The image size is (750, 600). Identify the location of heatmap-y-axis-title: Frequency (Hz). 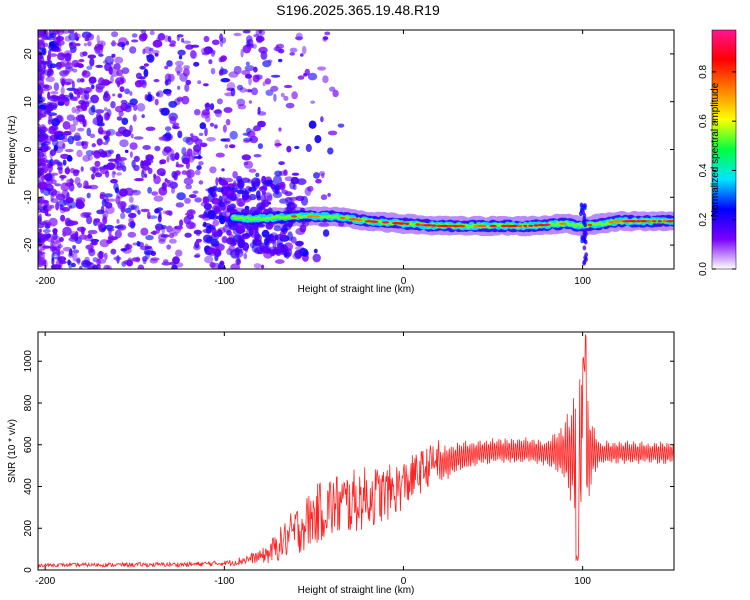
(12, 150).